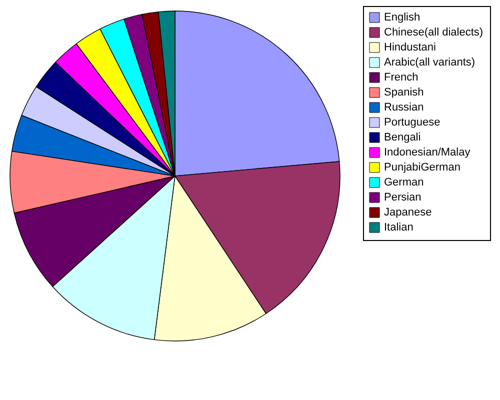  I want to click on legend-label: Russian, so click(404, 108).